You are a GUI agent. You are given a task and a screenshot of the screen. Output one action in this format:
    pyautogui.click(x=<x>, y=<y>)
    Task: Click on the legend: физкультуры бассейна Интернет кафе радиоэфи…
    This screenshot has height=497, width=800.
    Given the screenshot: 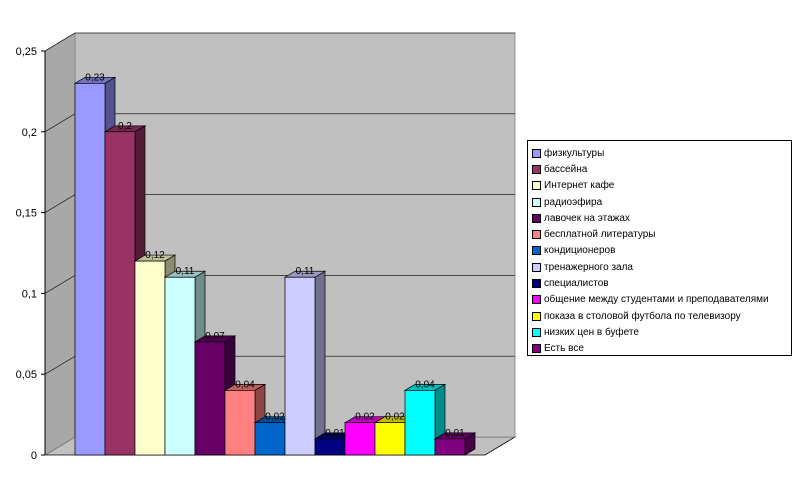 What is the action you would take?
    pyautogui.click(x=659, y=248)
    